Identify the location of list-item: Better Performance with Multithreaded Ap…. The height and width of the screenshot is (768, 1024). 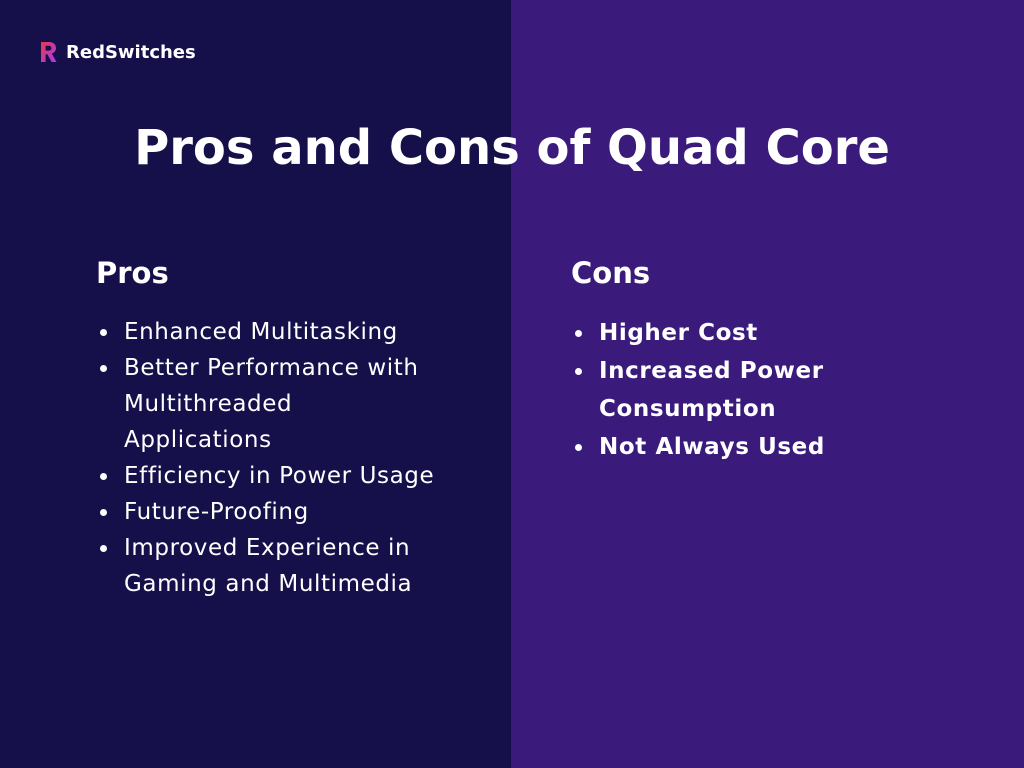
(266, 404).